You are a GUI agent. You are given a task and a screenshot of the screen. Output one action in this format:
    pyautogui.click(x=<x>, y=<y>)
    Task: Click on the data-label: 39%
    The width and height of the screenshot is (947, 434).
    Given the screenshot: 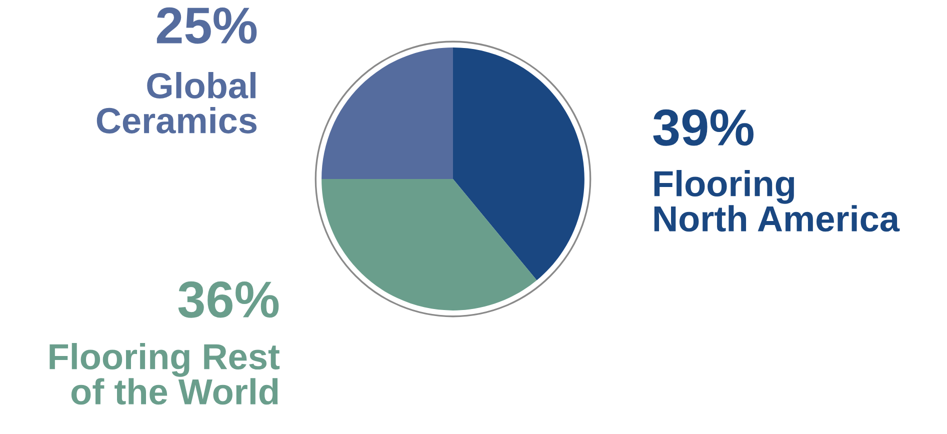 What is the action you would take?
    pyautogui.click(x=703, y=127)
    